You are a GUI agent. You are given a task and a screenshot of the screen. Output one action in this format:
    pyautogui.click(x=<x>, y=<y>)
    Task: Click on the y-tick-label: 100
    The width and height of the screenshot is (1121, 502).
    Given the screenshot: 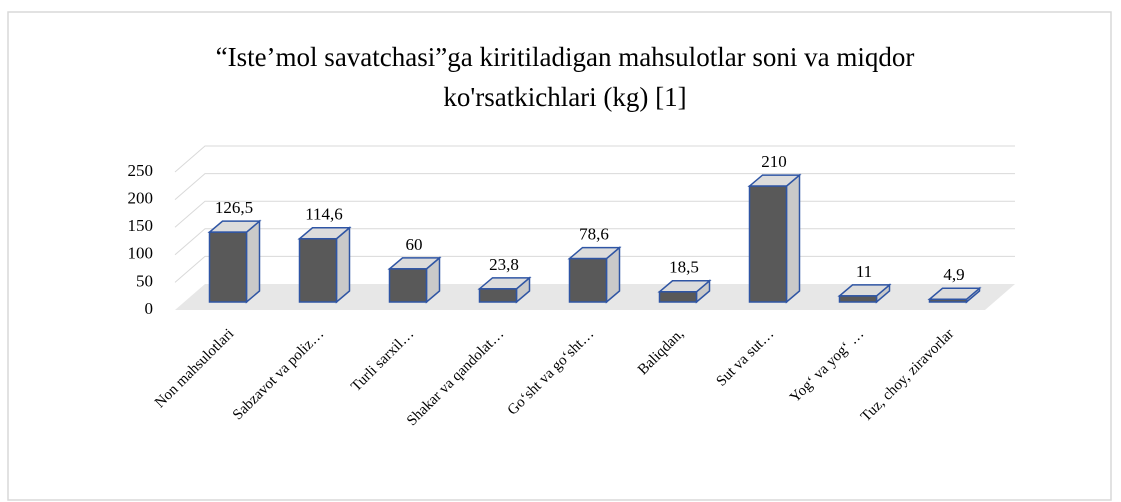 What is the action you would take?
    pyautogui.click(x=141, y=253)
    